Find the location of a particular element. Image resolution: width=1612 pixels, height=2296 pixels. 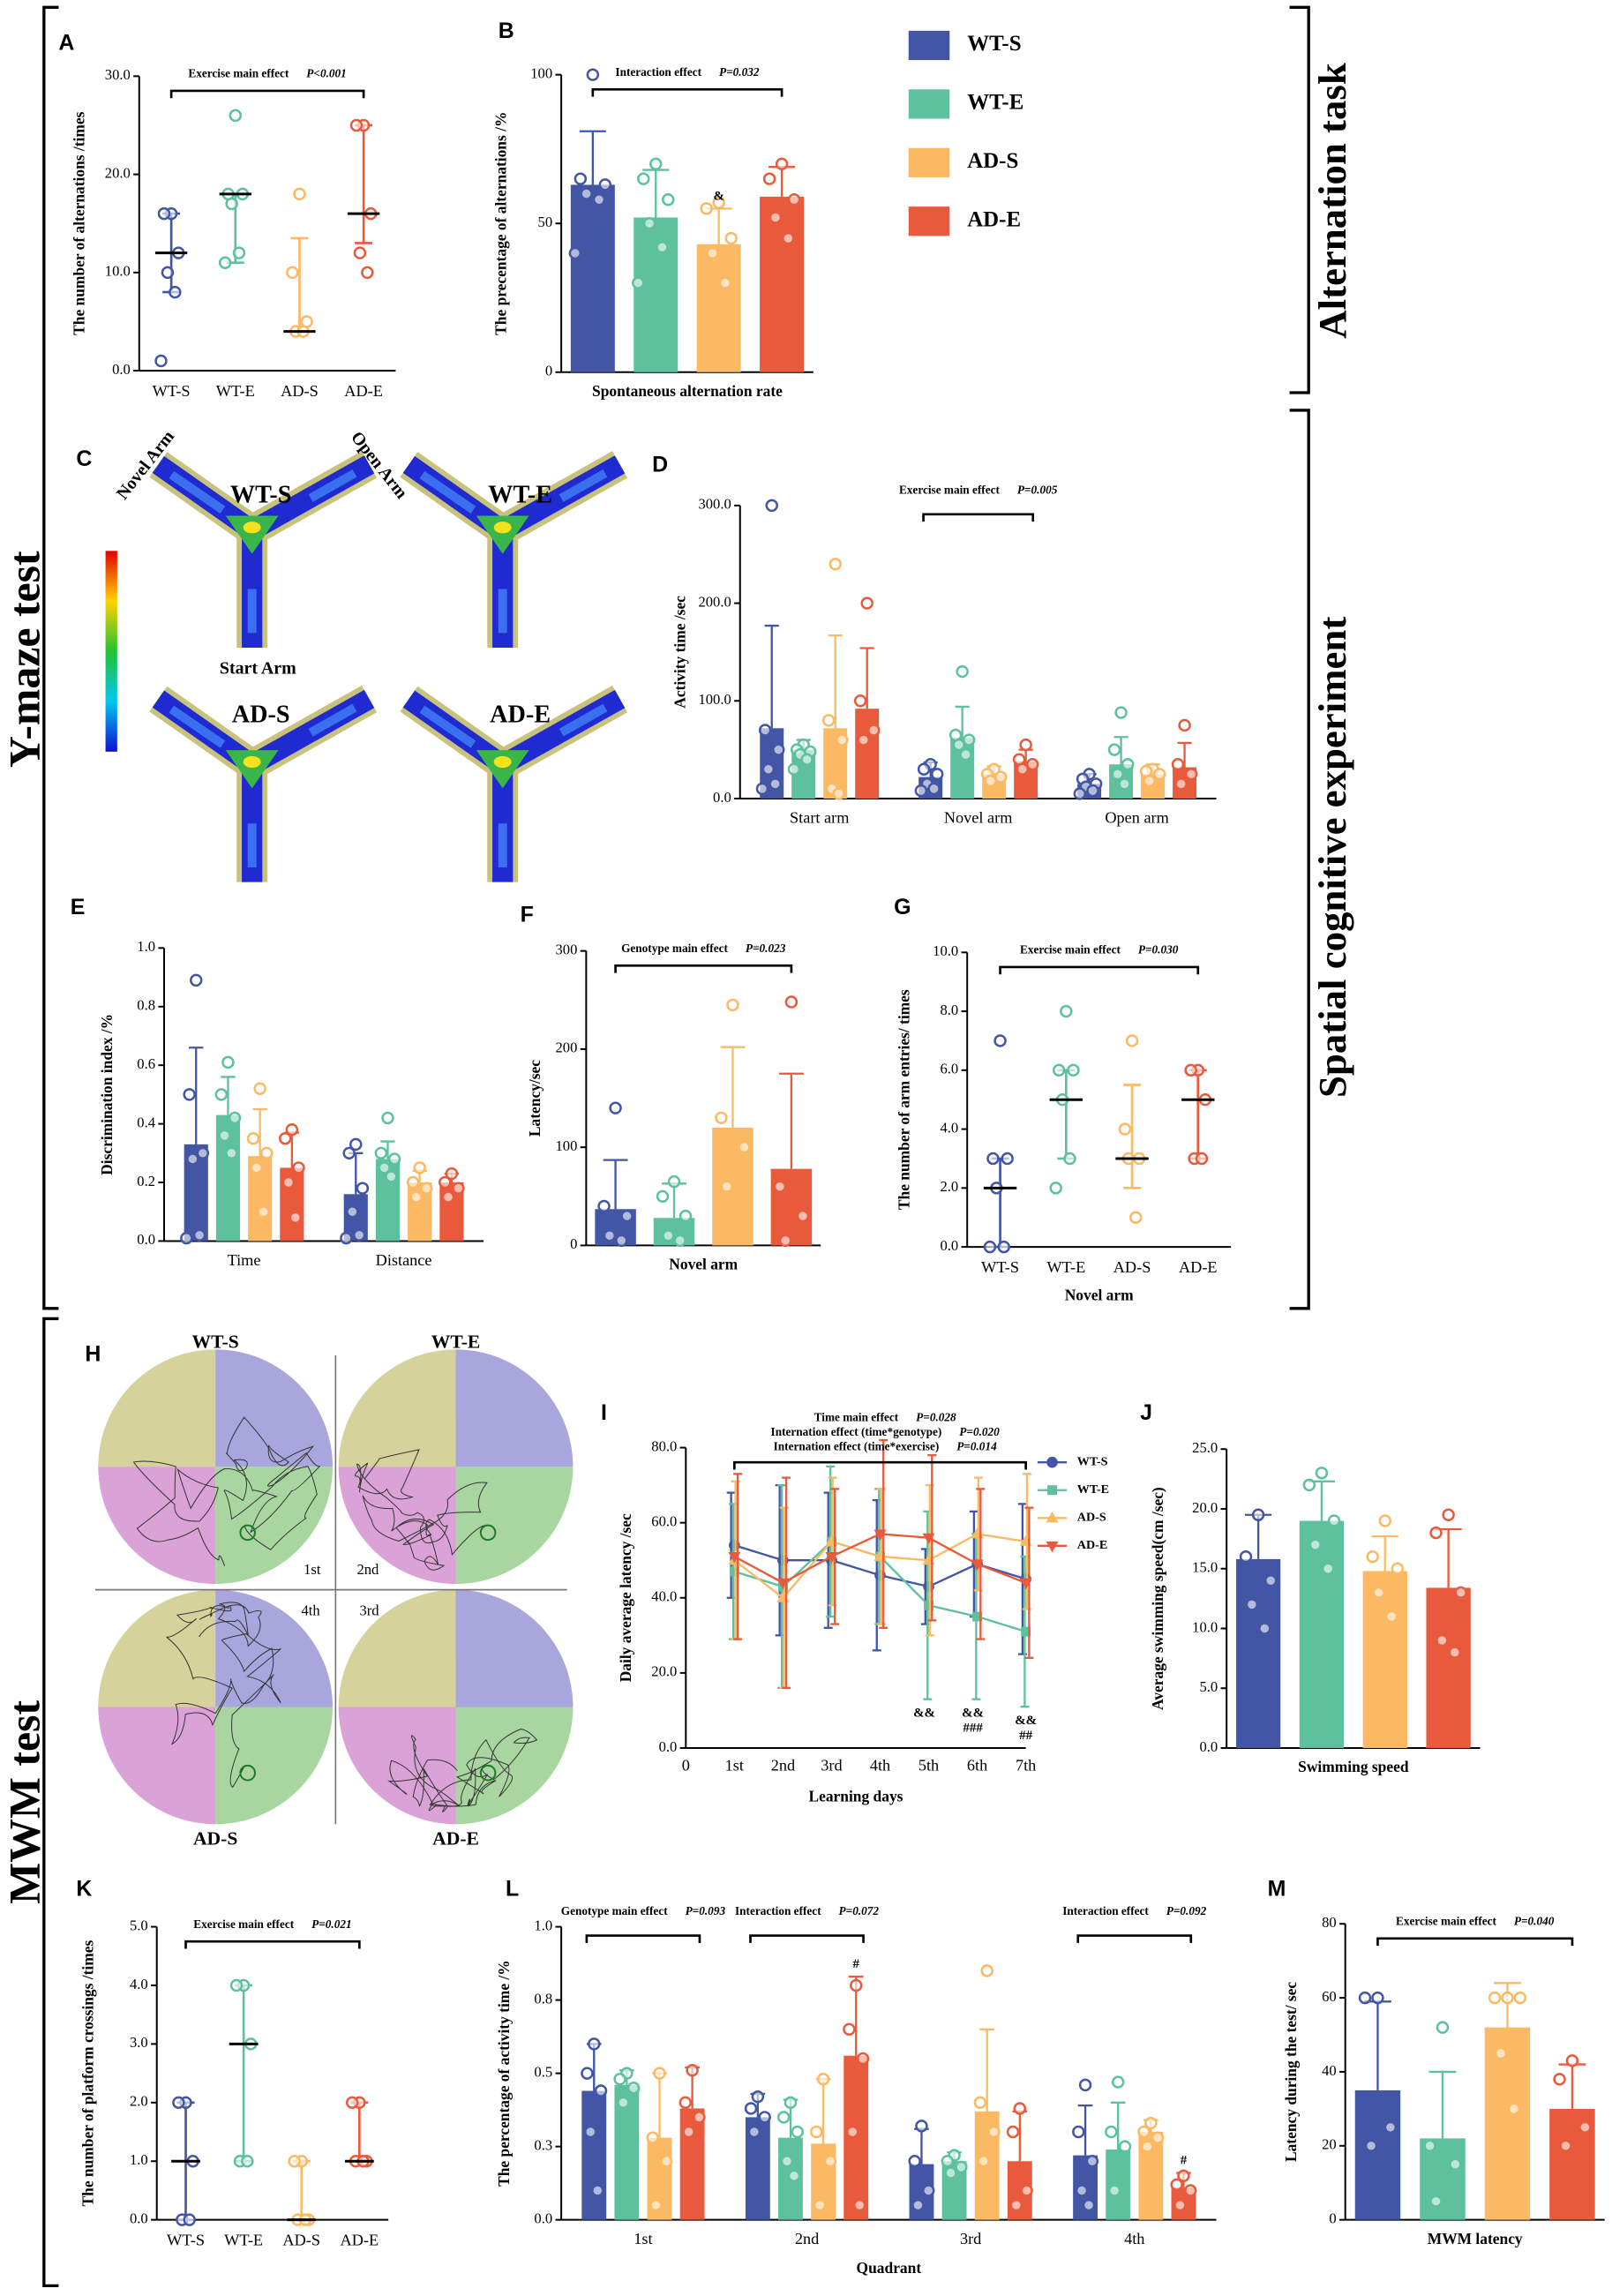

x-tick-label: 5th is located at coordinates (928, 1766).